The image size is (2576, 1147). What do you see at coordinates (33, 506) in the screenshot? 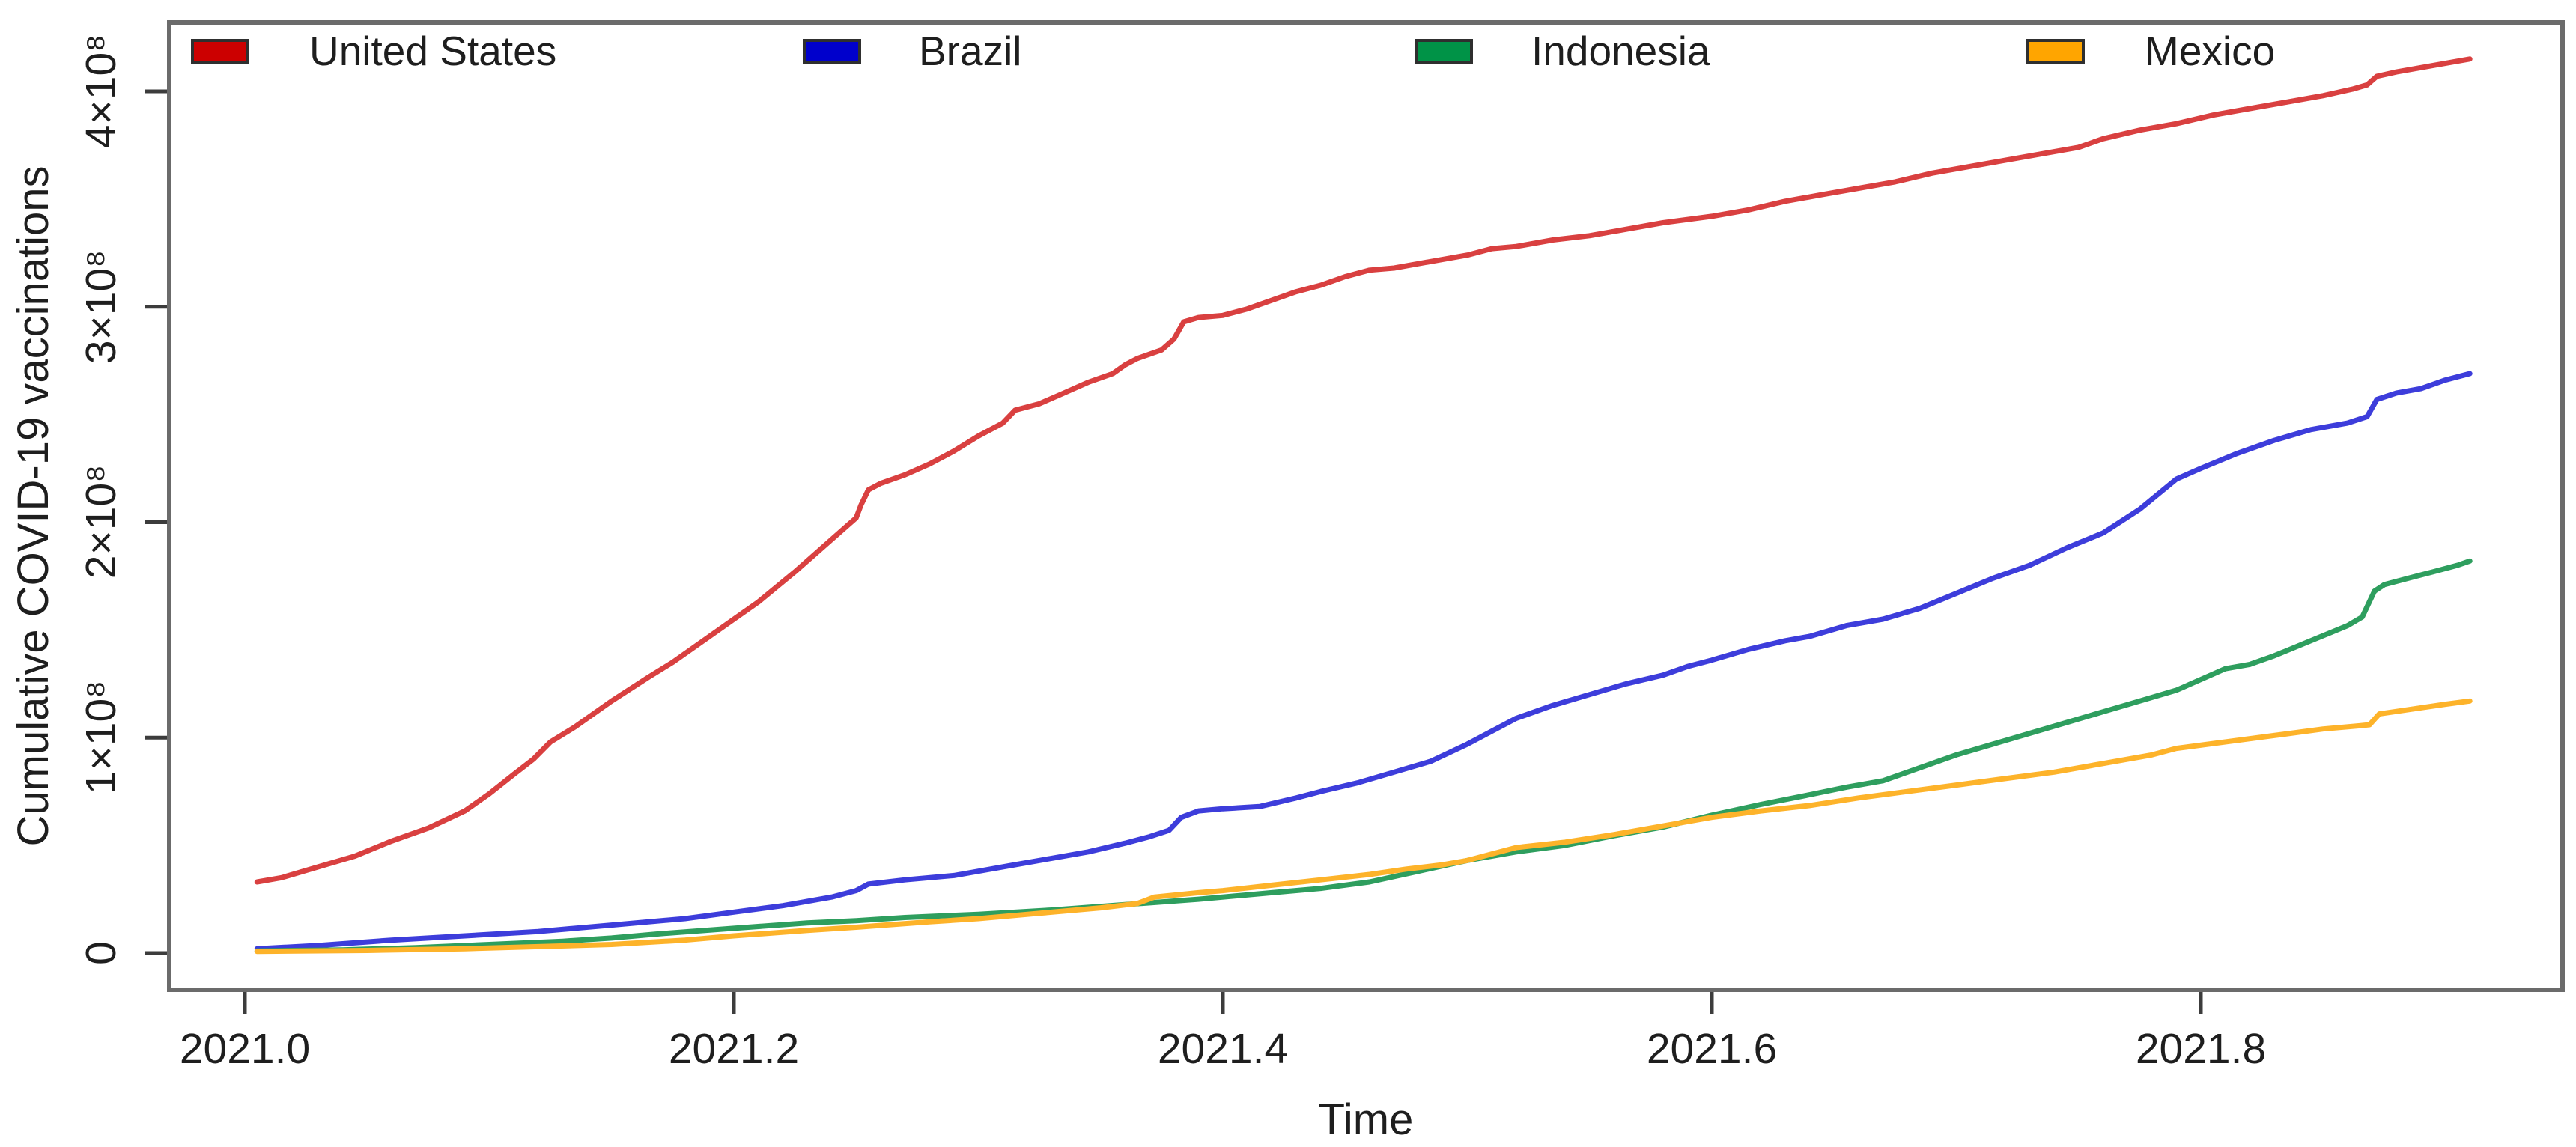
I see `y-axis-title: Cumulative COVID-19 vaccinations` at bounding box center [33, 506].